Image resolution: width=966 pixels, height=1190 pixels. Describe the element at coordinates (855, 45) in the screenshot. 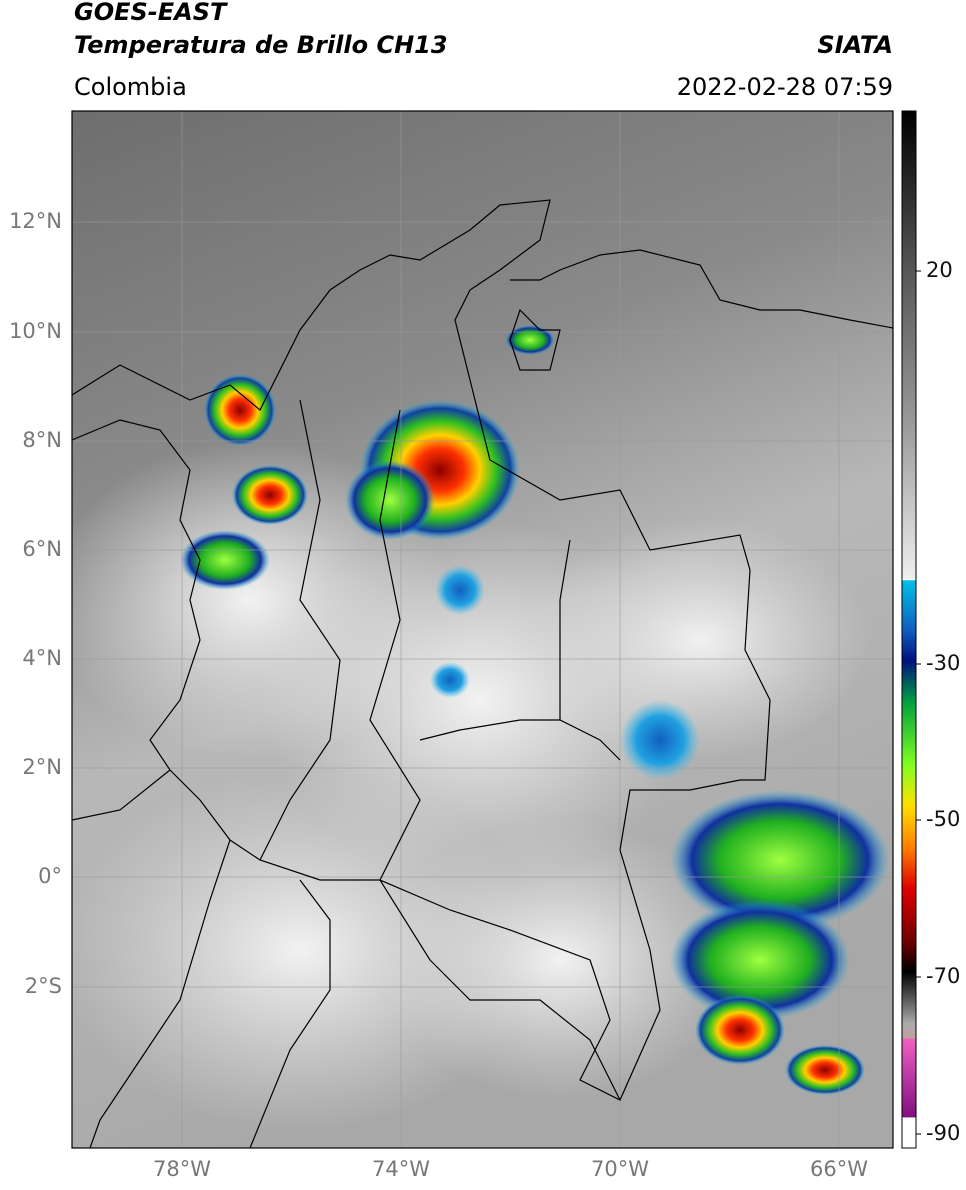

I see `source: SIATA` at that location.